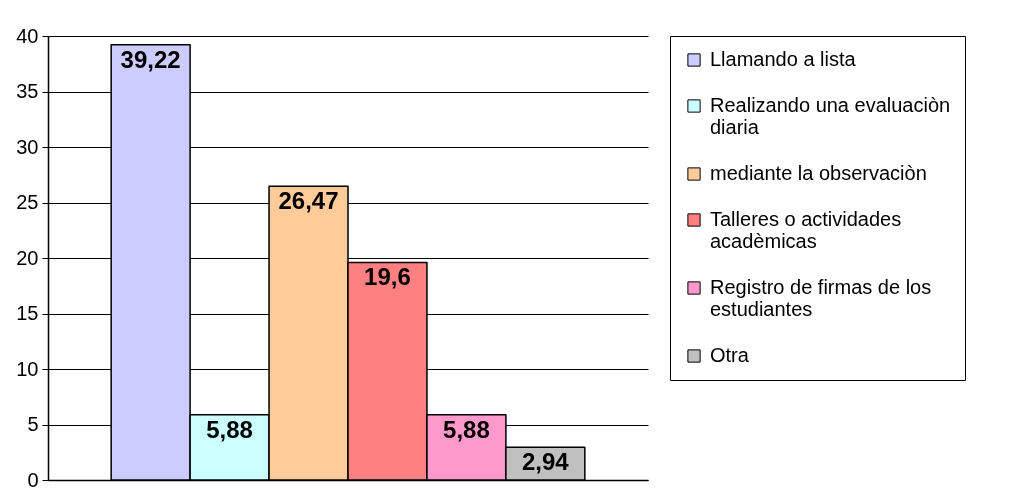 Image resolution: width=1014 pixels, height=491 pixels. I want to click on y-tick-label: 25, so click(27, 202).